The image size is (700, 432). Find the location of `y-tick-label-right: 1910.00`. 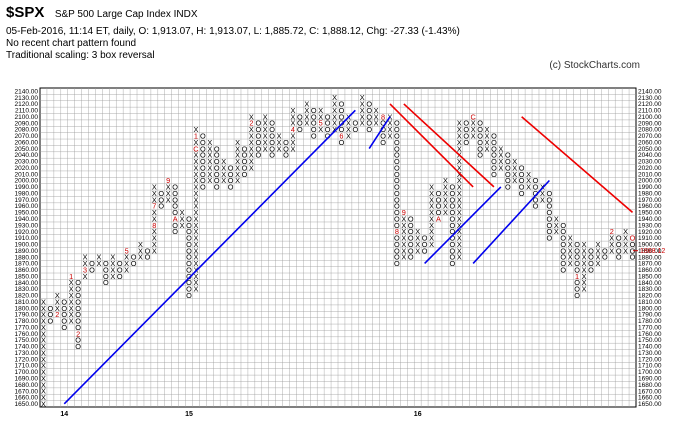

y-tick-label-right: 1910.00 is located at coordinates (650, 238).